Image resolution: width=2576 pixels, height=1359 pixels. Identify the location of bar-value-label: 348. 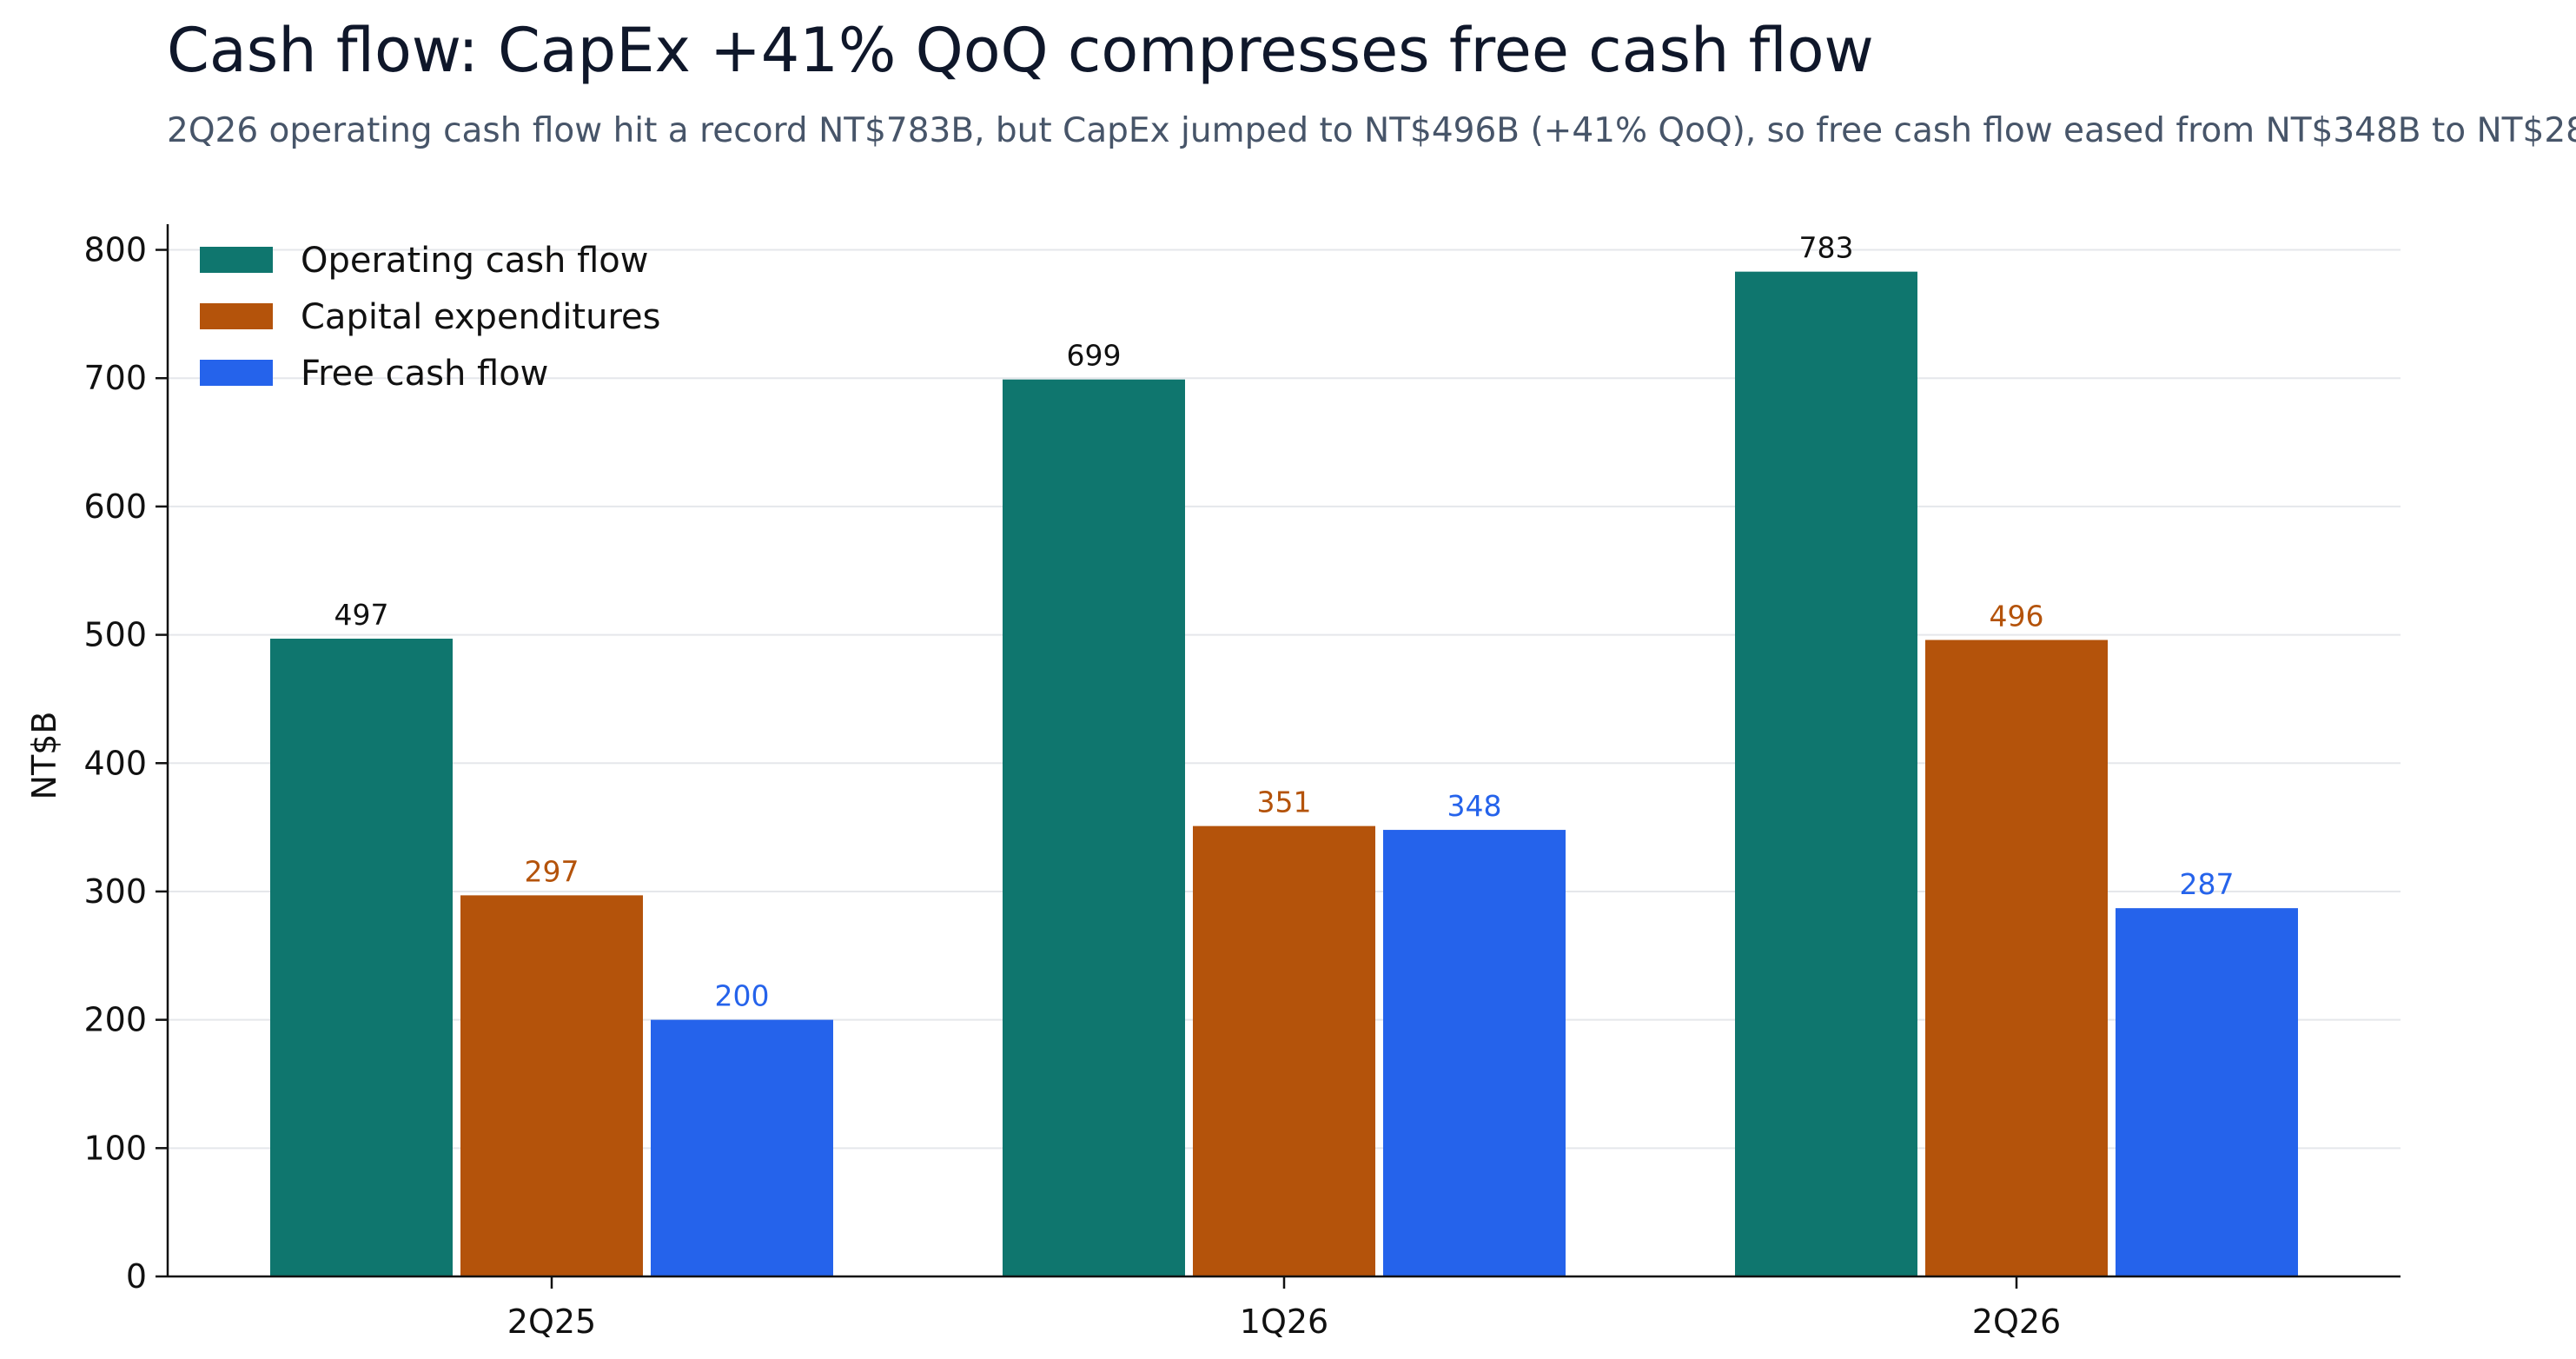
(1474, 806).